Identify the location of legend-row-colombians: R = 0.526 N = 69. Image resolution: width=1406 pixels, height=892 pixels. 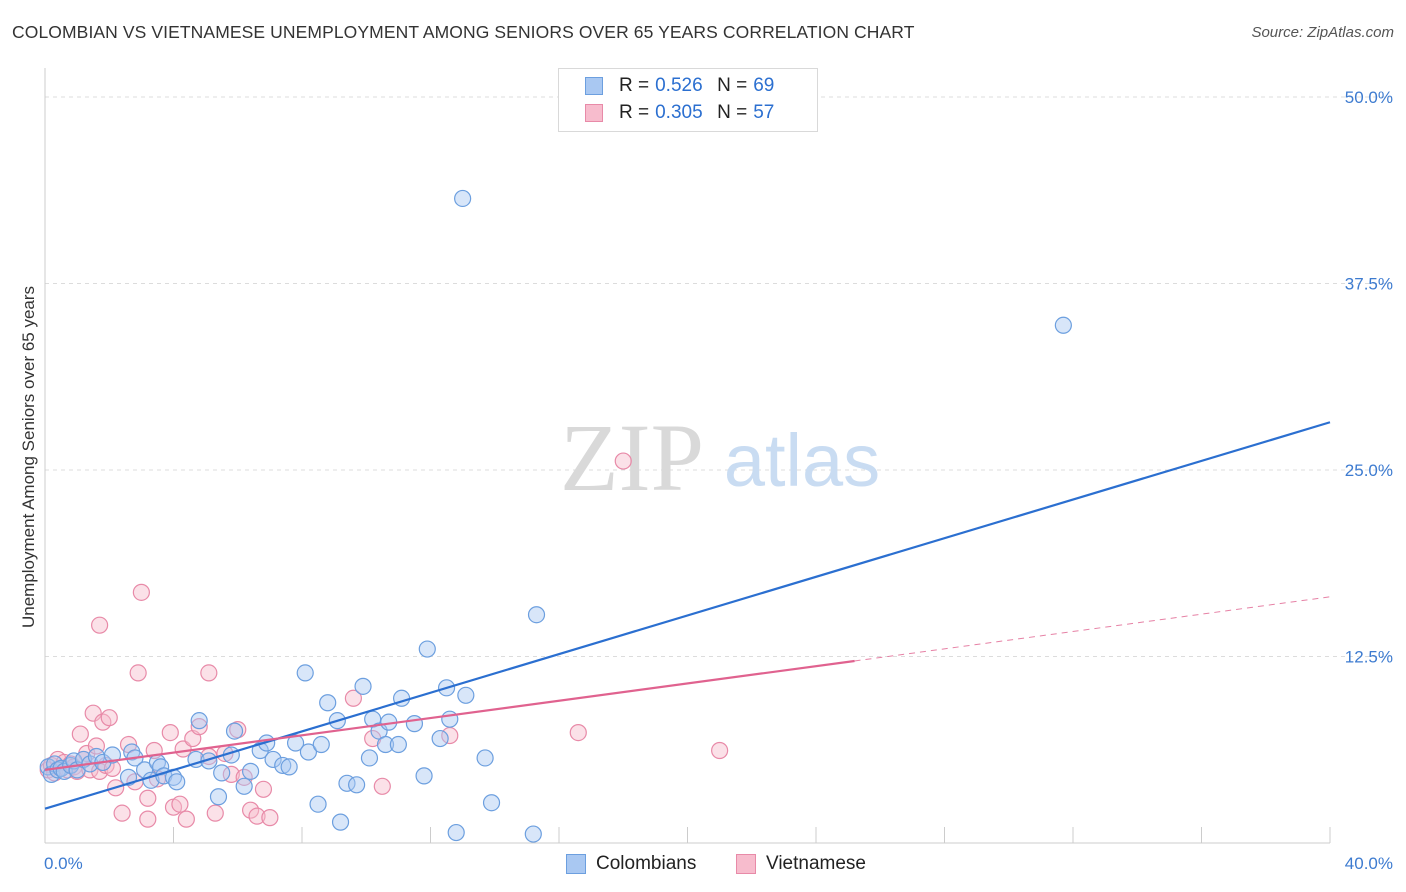
(679, 86).